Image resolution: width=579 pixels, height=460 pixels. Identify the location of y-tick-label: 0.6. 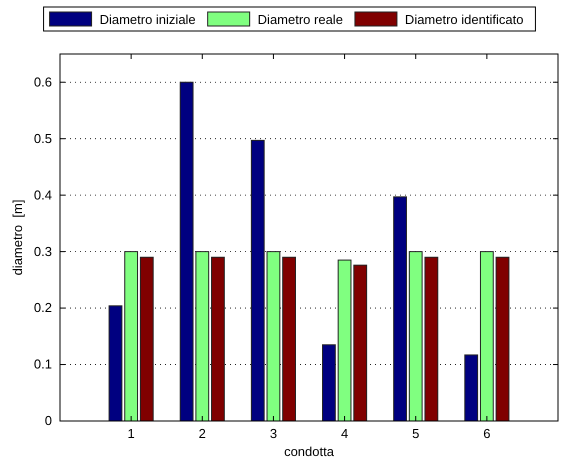
(43, 82).